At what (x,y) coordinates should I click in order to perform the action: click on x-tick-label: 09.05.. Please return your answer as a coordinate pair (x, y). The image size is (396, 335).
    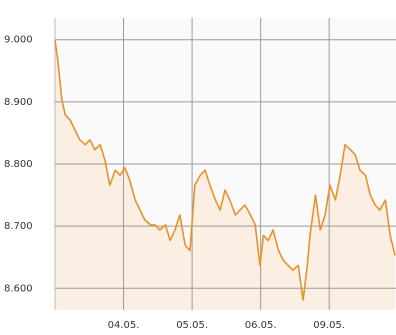
    Looking at the image, I should click on (329, 325).